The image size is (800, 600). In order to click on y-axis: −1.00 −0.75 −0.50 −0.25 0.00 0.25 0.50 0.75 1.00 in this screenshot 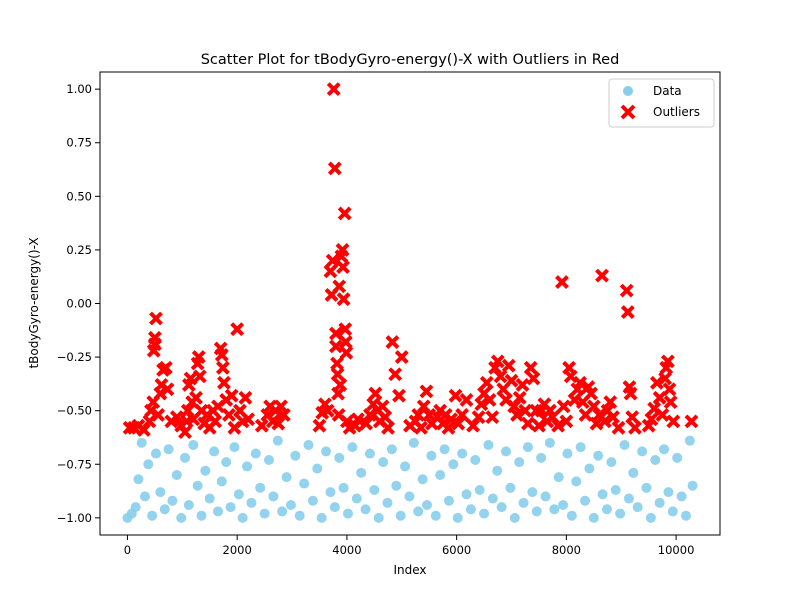, I will do `click(78, 303)`.